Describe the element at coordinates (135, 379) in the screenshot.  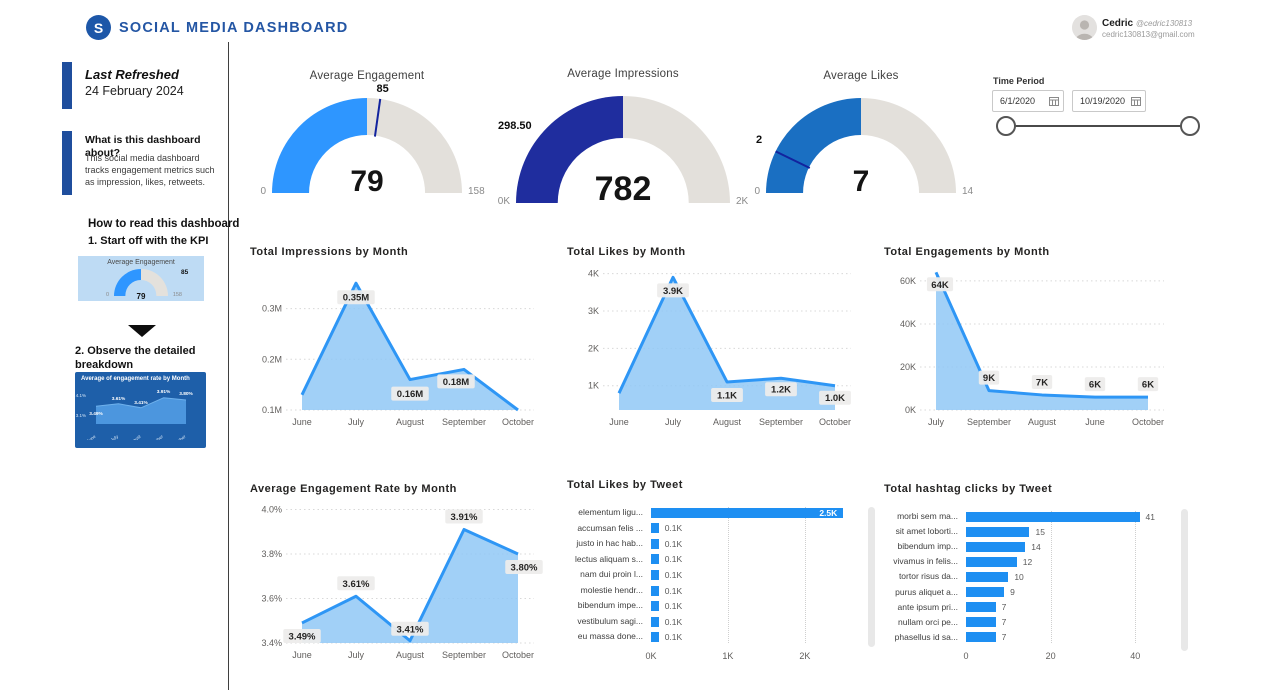
I see `mini-area-title: Average of engagement rate by Month` at that location.